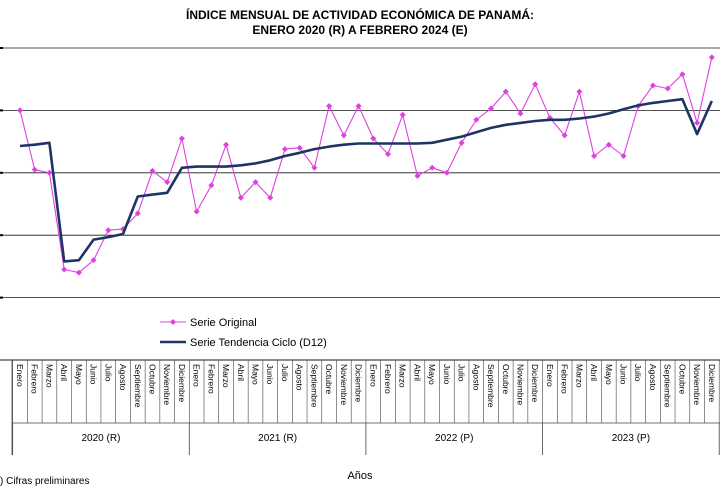  I want to click on legend-label-1: Serie Tendencia Ciclo (D12), so click(258, 343).